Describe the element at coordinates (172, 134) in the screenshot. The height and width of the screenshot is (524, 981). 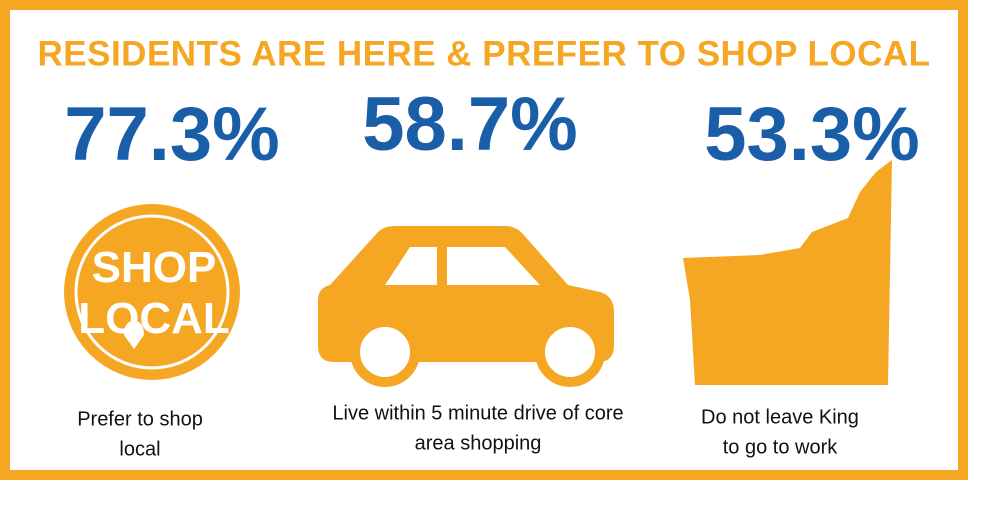
I see `stat-figure: 77.3%` at that location.